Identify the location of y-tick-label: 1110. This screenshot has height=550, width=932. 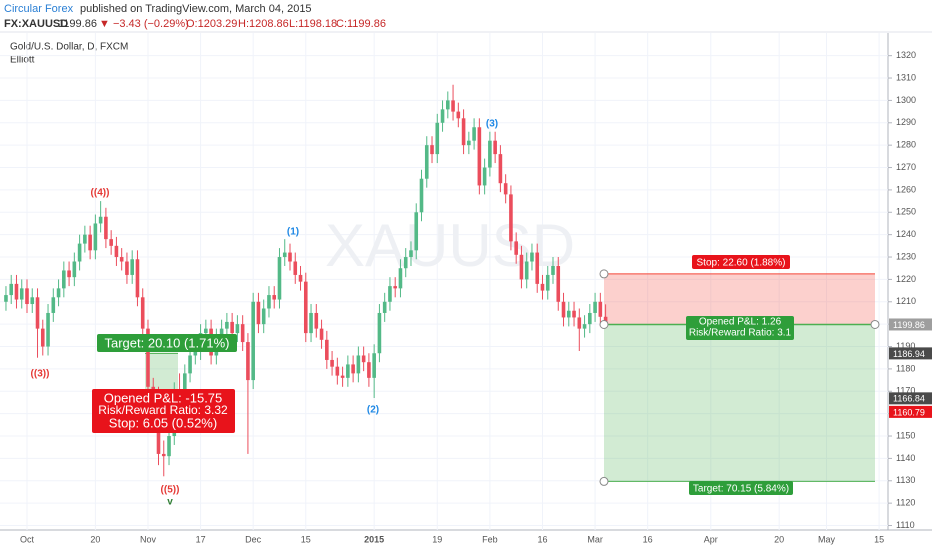
(905, 525).